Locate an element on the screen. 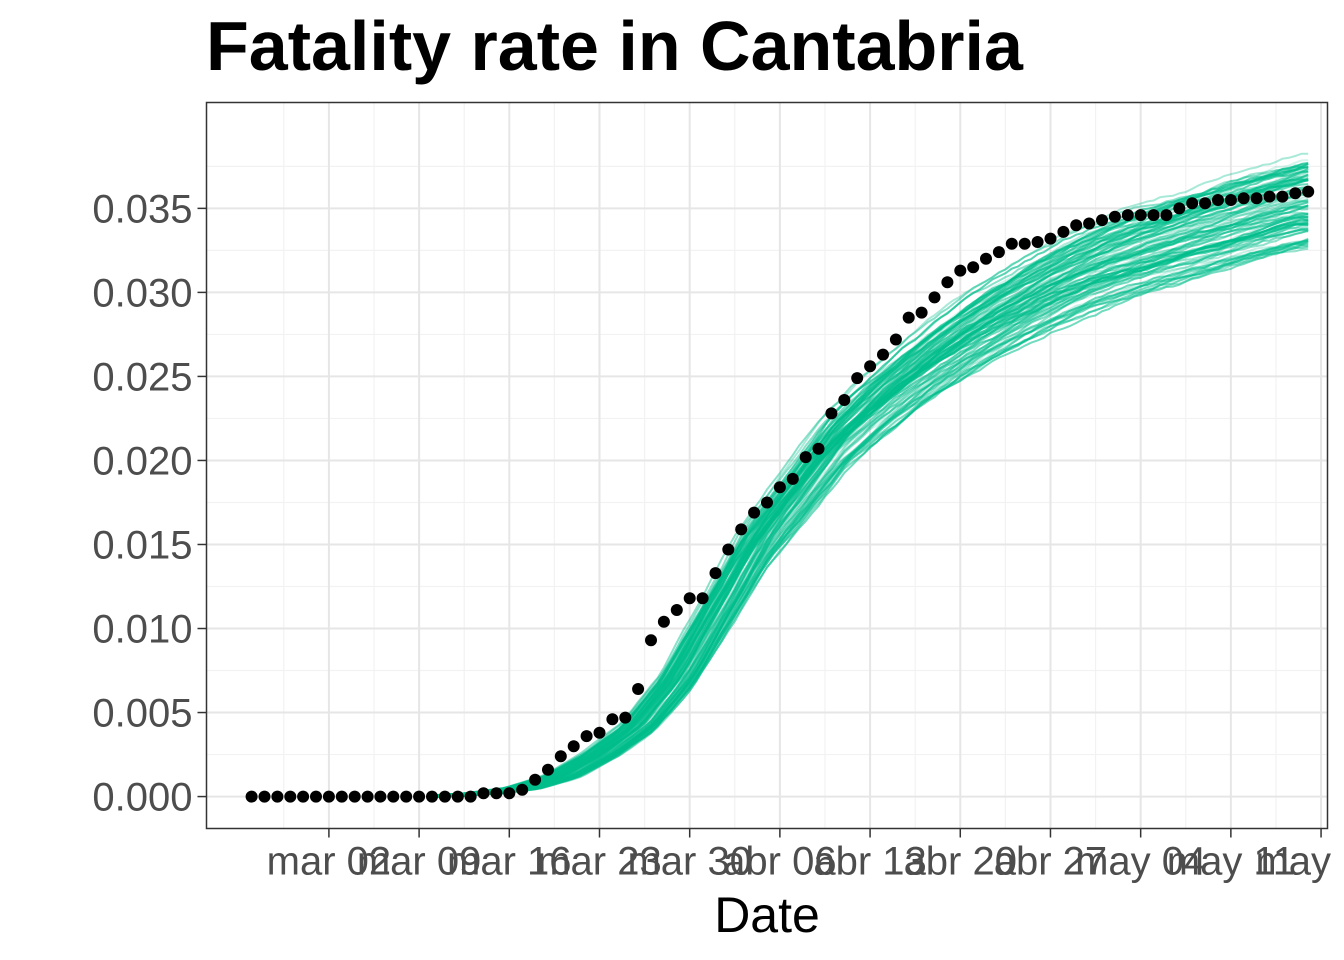 The image size is (1344, 960). y-tick-label: 0.000 is located at coordinates (142, 798).